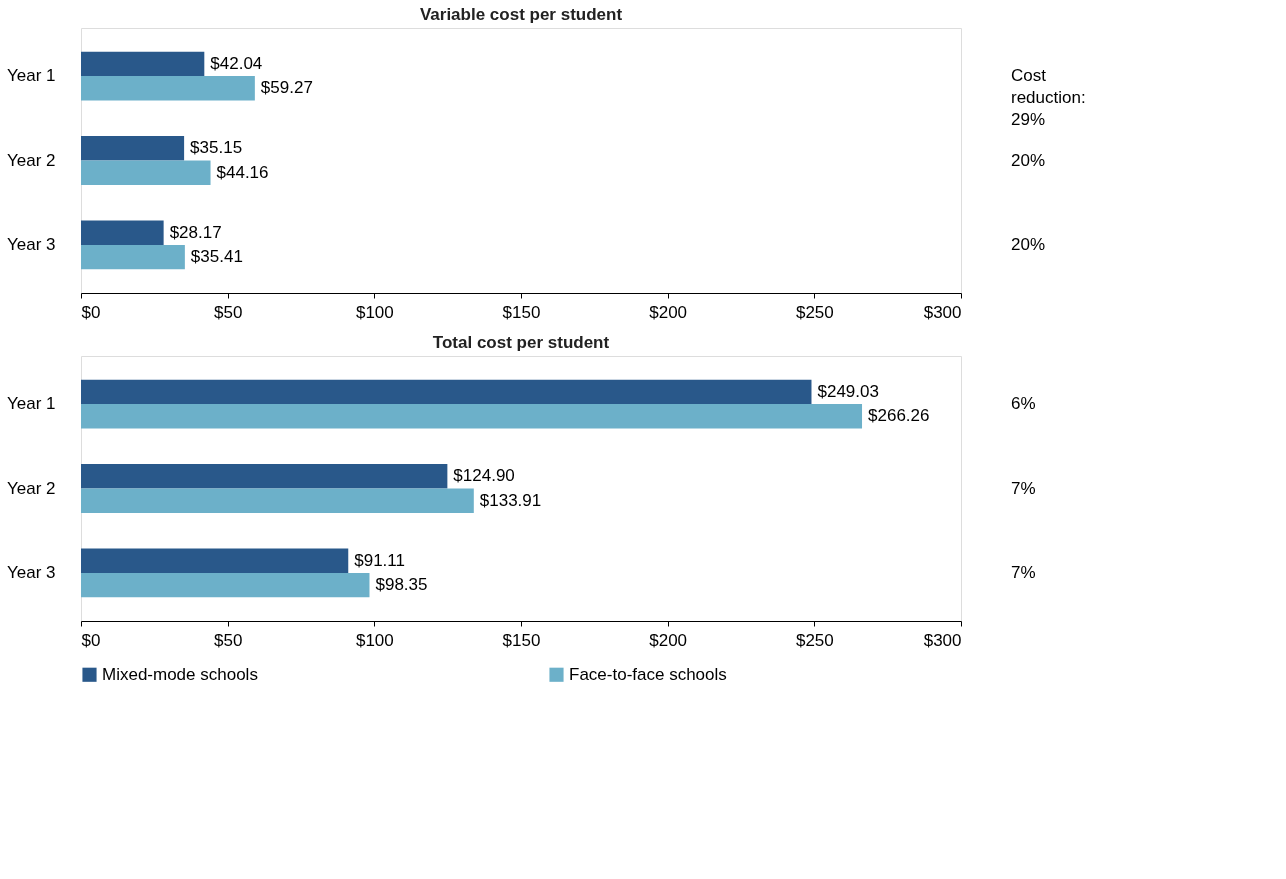 Image resolution: width=1286 pixels, height=879 pixels. I want to click on data-label: $59.27, so click(286, 88).